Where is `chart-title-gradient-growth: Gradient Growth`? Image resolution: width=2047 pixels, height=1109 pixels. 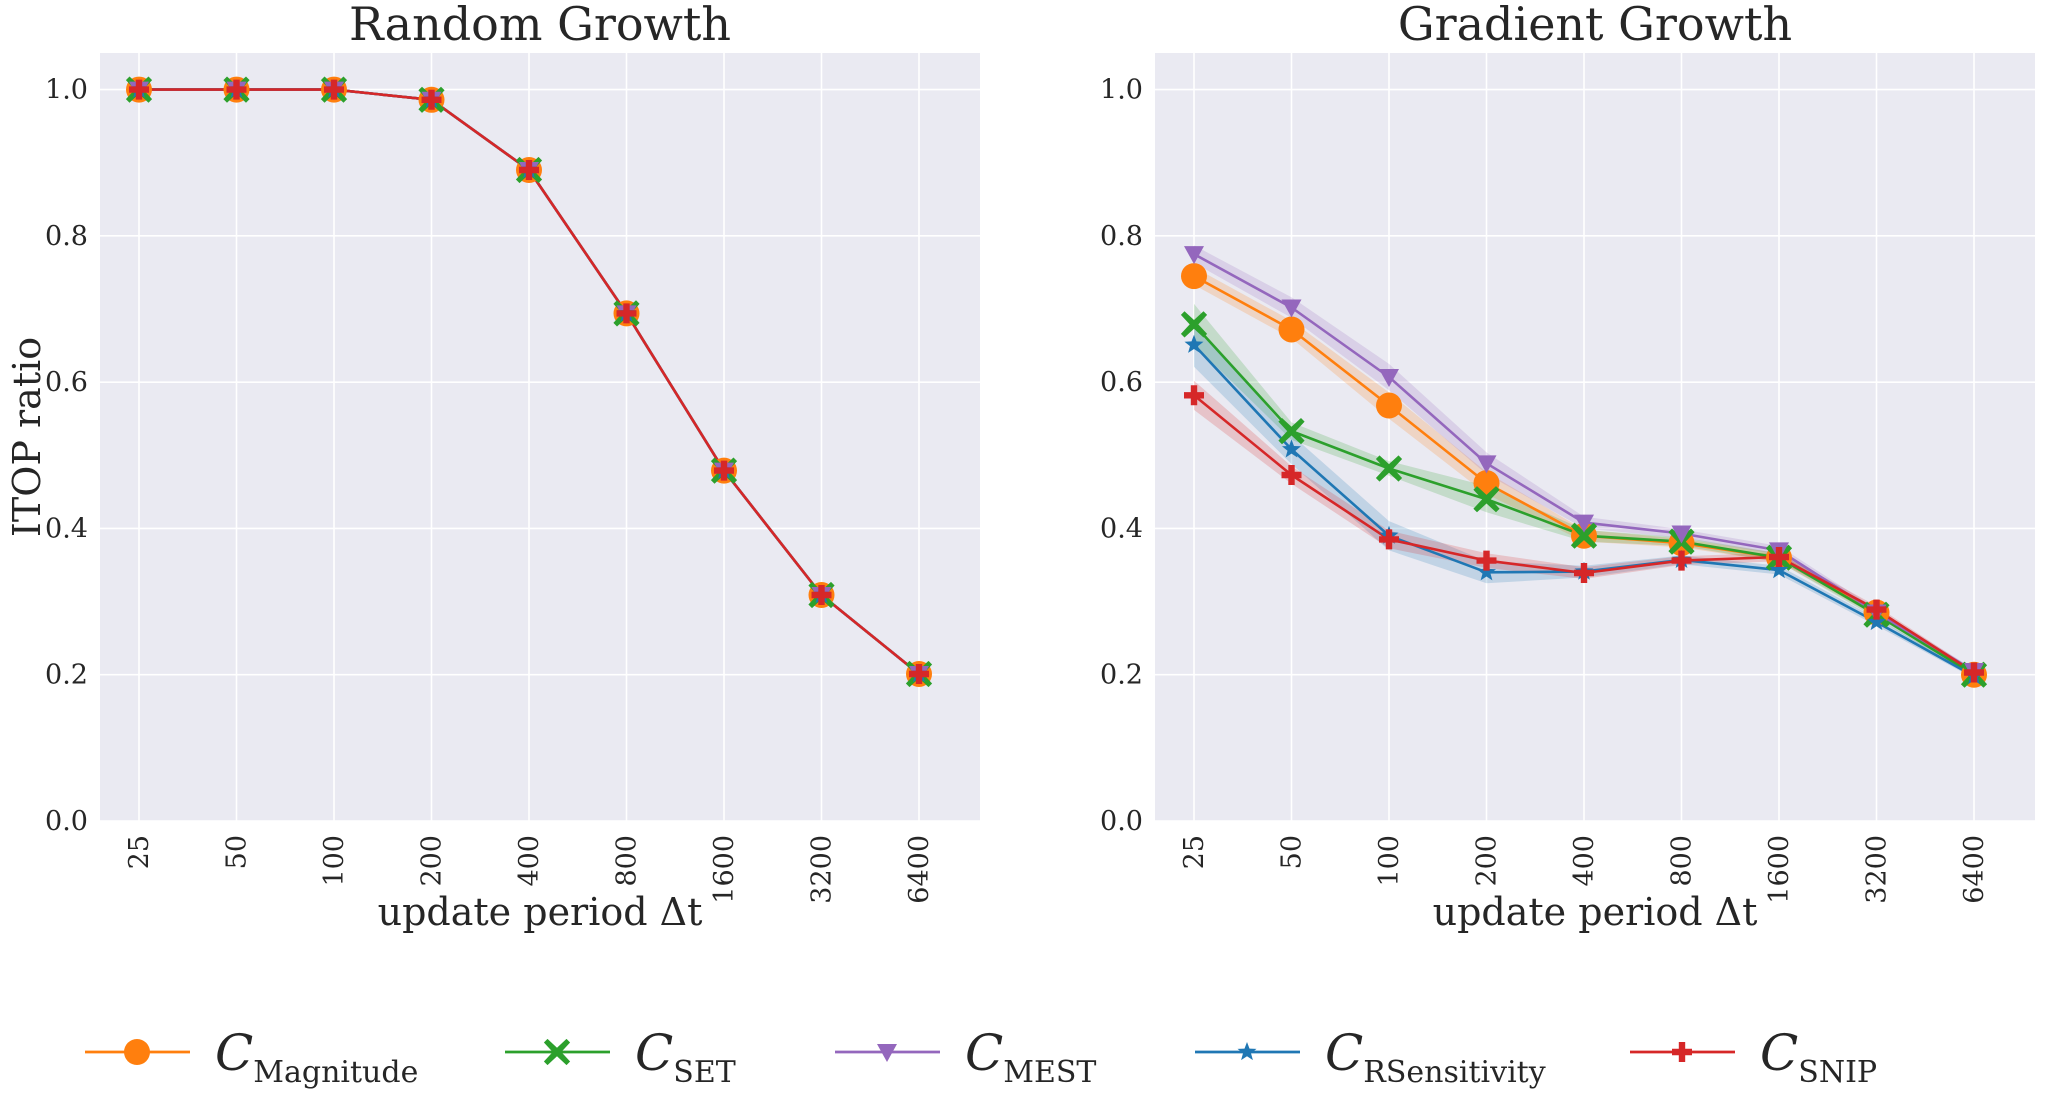
chart-title-gradient-growth: Gradient Growth is located at coordinates (1595, 25).